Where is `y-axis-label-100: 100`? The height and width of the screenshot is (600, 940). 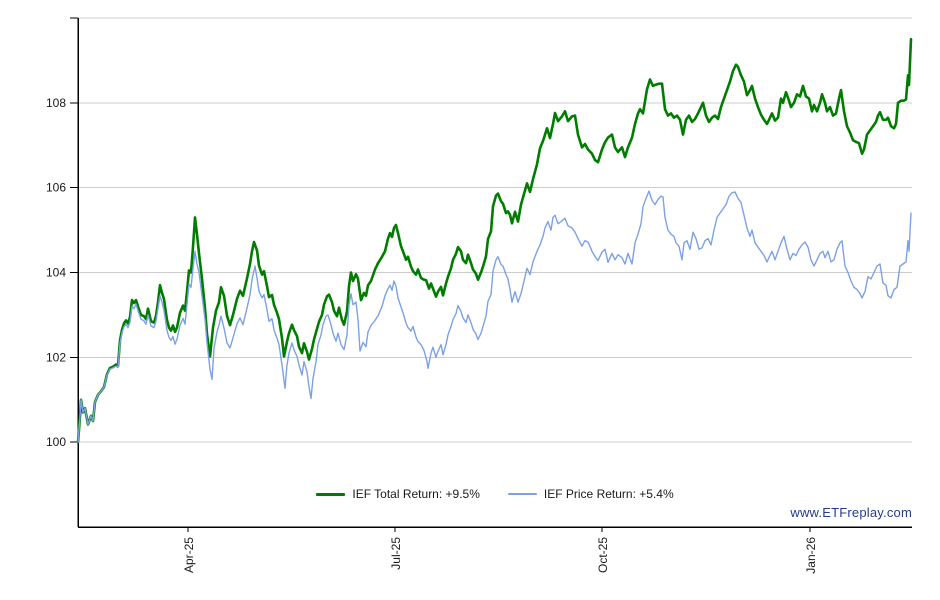
y-axis-label-100: 100 is located at coordinates (56, 442).